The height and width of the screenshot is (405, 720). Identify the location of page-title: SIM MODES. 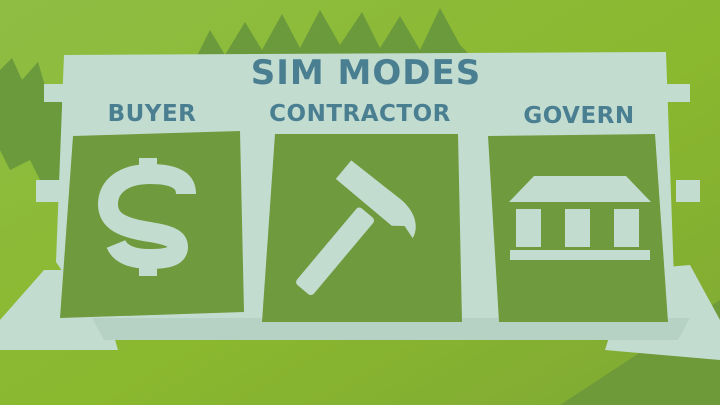
(366, 73).